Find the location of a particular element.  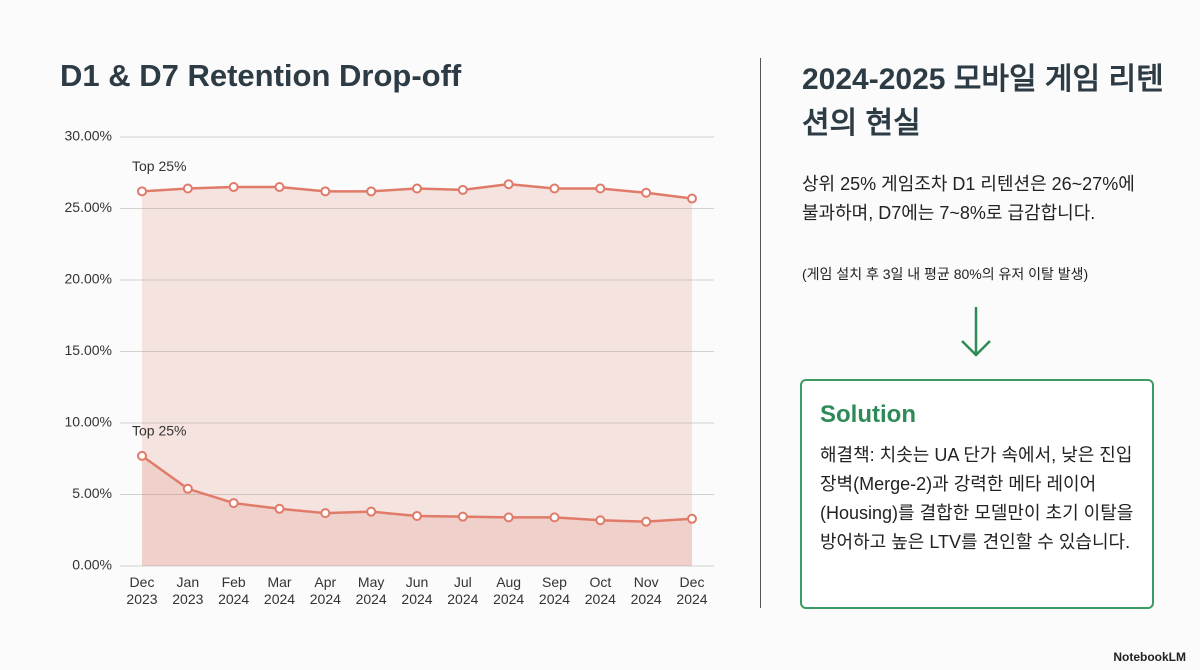

panel-title: 2024-2025 모바일 게임 리텐션의 현실 is located at coordinates (983, 101).